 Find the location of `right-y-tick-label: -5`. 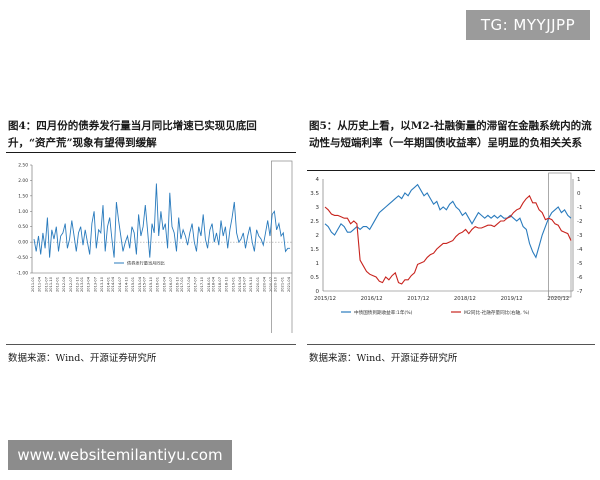

right-y-tick-label: -5 is located at coordinates (580, 264).